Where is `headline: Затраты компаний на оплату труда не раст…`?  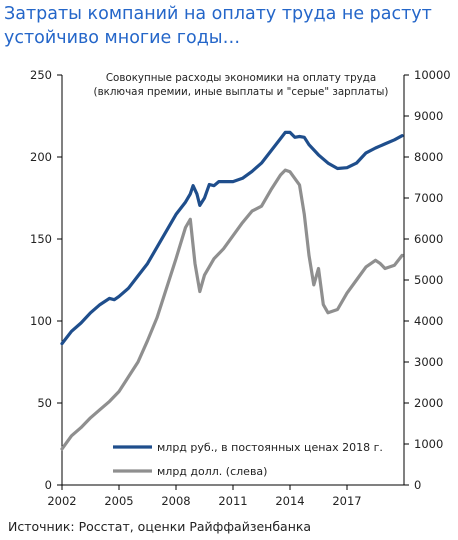 headline: Затраты компаний на оплату труда не раст… is located at coordinates (229, 26).